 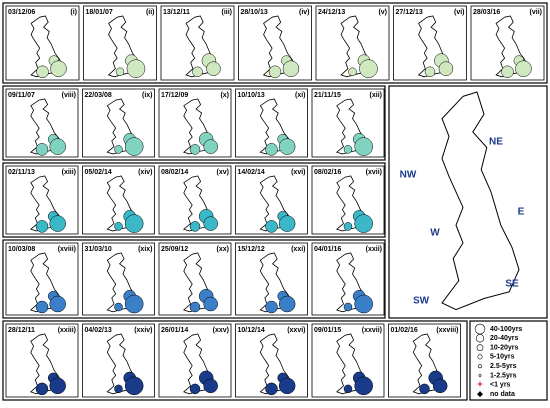 What do you see at coordinates (503, 366) in the screenshot?
I see `legend-label: 2.5-5yrs` at bounding box center [503, 366].